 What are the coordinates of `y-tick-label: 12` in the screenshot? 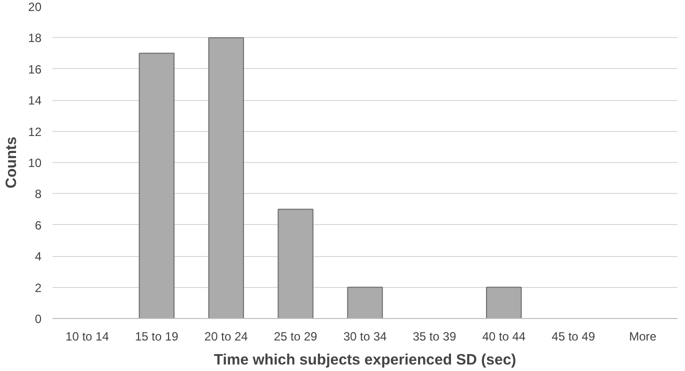 It's located at (35, 131).